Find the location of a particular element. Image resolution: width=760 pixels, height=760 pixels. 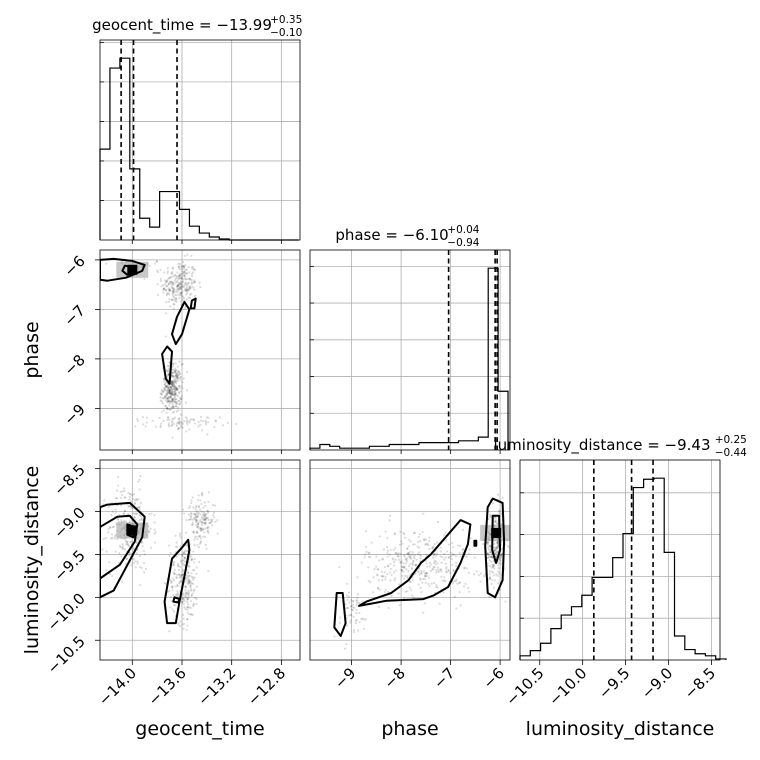

panel-title: luminosity_distance = −9.43 +0.25−0.44 is located at coordinates (620, 446).